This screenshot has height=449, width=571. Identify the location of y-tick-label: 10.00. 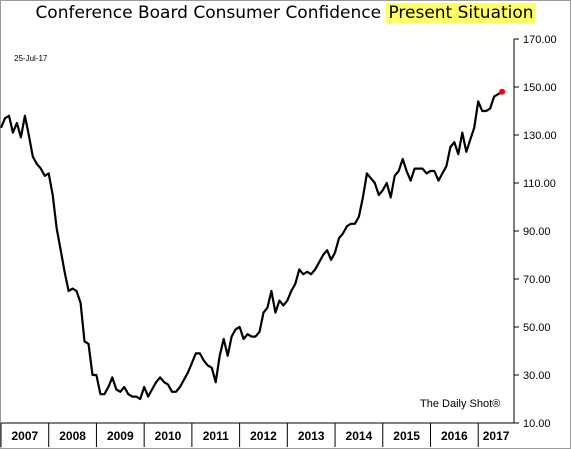
(537, 424).